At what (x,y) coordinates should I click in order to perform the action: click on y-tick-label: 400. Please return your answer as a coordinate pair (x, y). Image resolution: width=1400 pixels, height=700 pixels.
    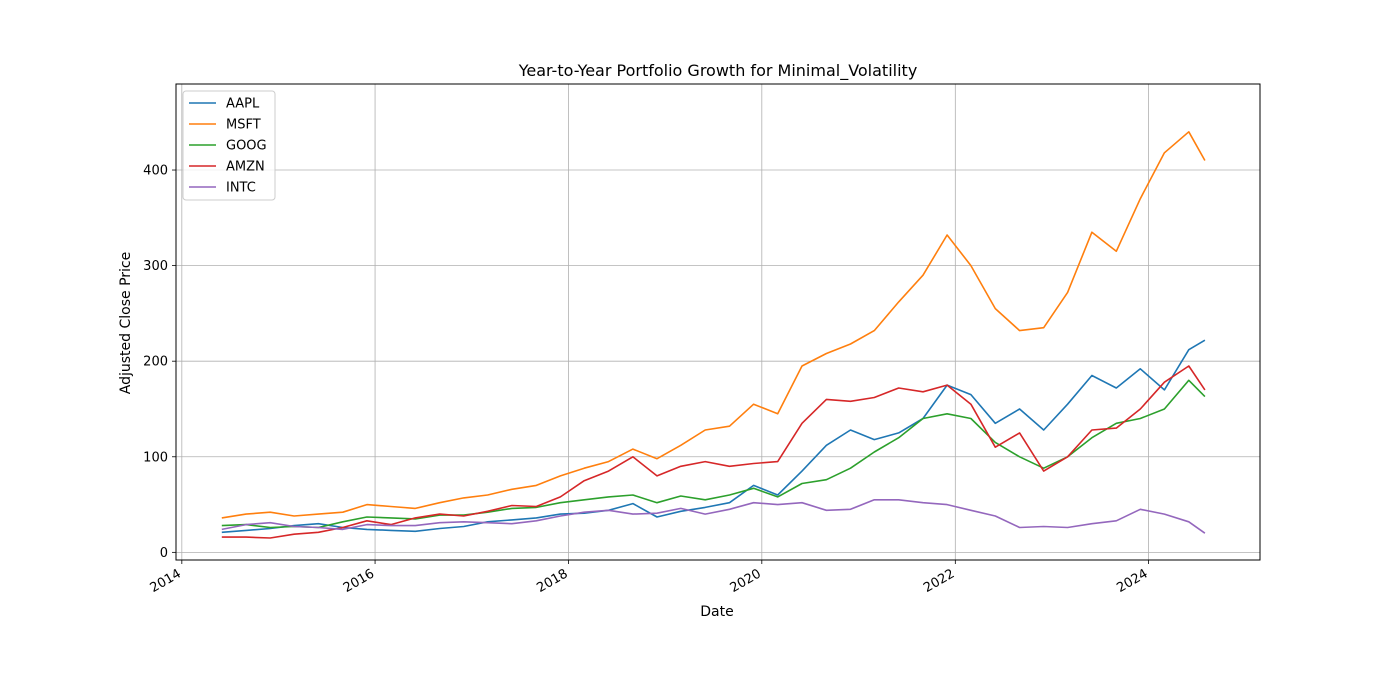
    Looking at the image, I should click on (155, 171).